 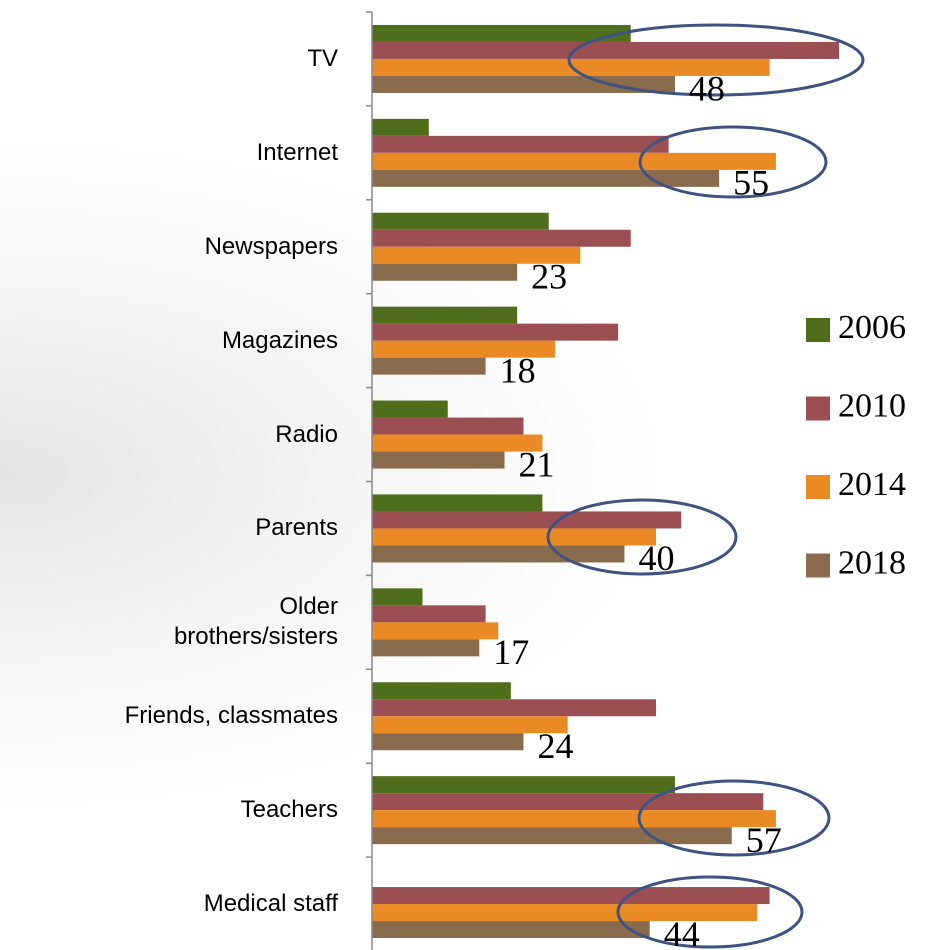 What do you see at coordinates (255, 622) in the screenshot?
I see `category-label: Older brothers/sisters` at bounding box center [255, 622].